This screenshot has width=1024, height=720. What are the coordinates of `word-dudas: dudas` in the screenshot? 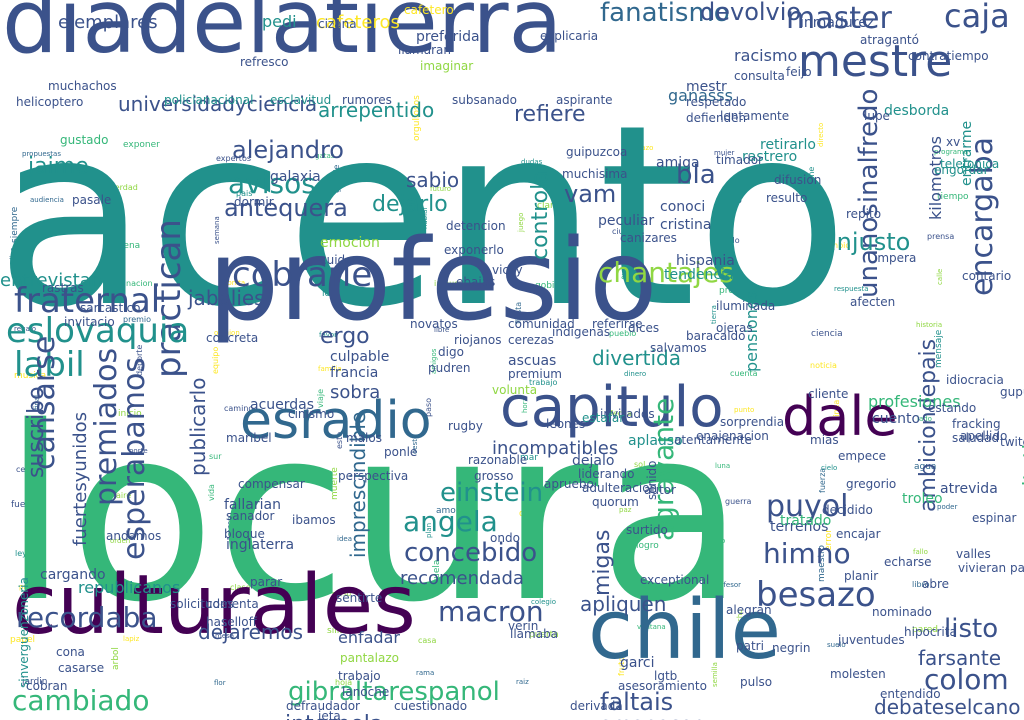 It's located at (532, 162).